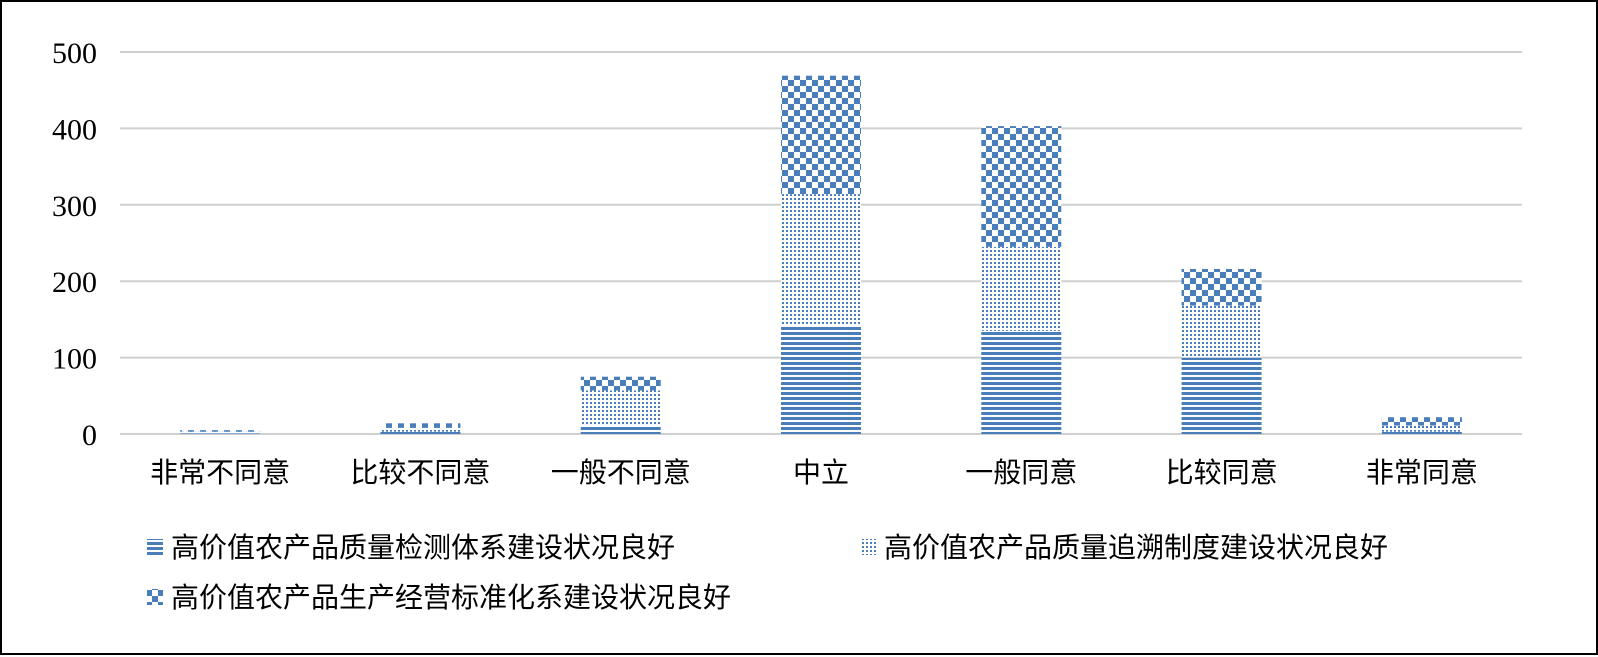 The image size is (1598, 657). I want to click on x-category-label: 比较不同意, so click(420, 472).